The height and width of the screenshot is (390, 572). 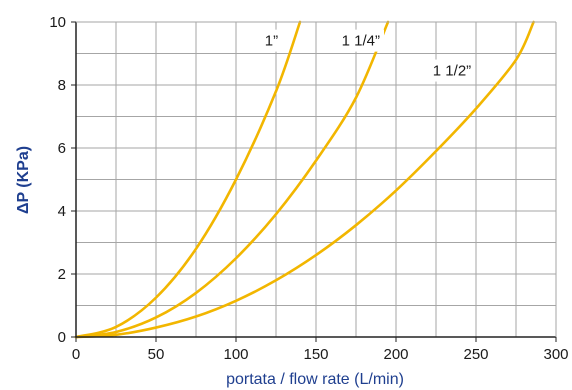 I want to click on y-tick-label: 4, so click(x=62, y=211).